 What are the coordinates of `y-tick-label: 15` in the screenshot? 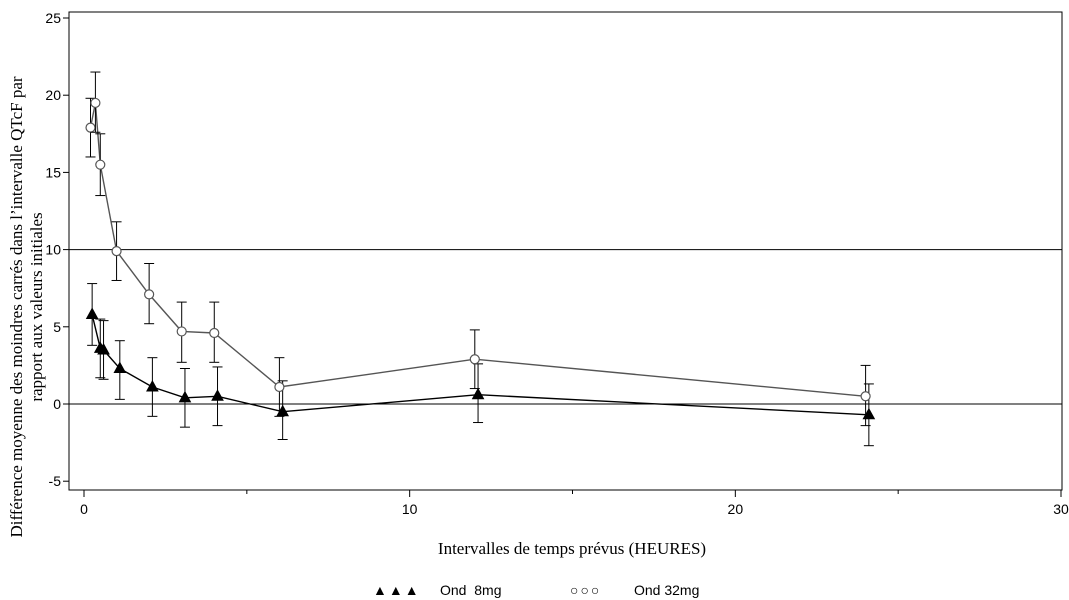 It's located at (53, 172).